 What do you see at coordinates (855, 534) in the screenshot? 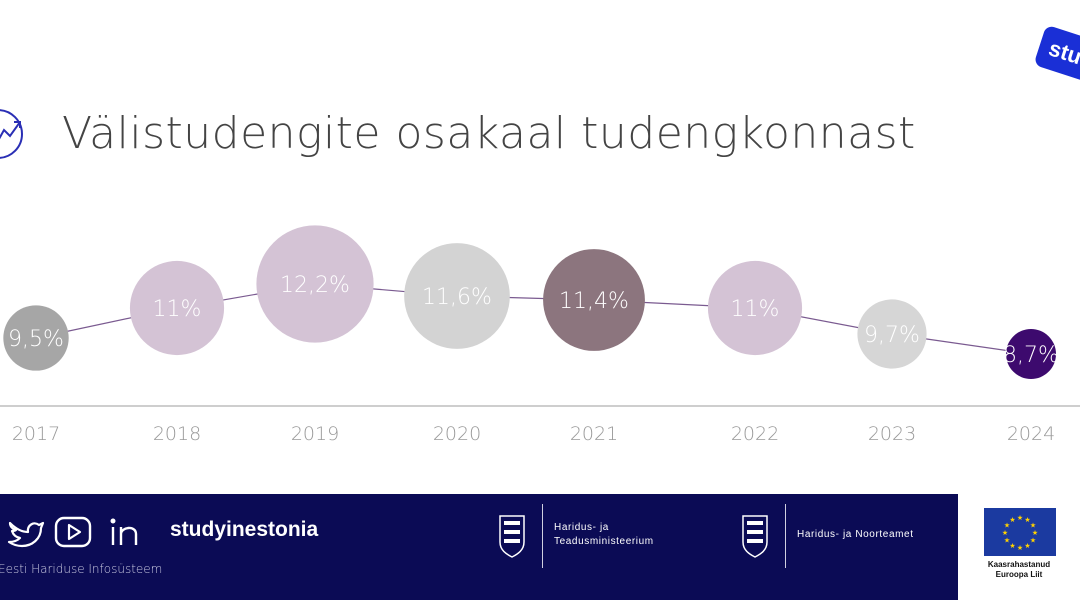
I see `ministry-2-name: Haridus- ja Noorteamet` at bounding box center [855, 534].